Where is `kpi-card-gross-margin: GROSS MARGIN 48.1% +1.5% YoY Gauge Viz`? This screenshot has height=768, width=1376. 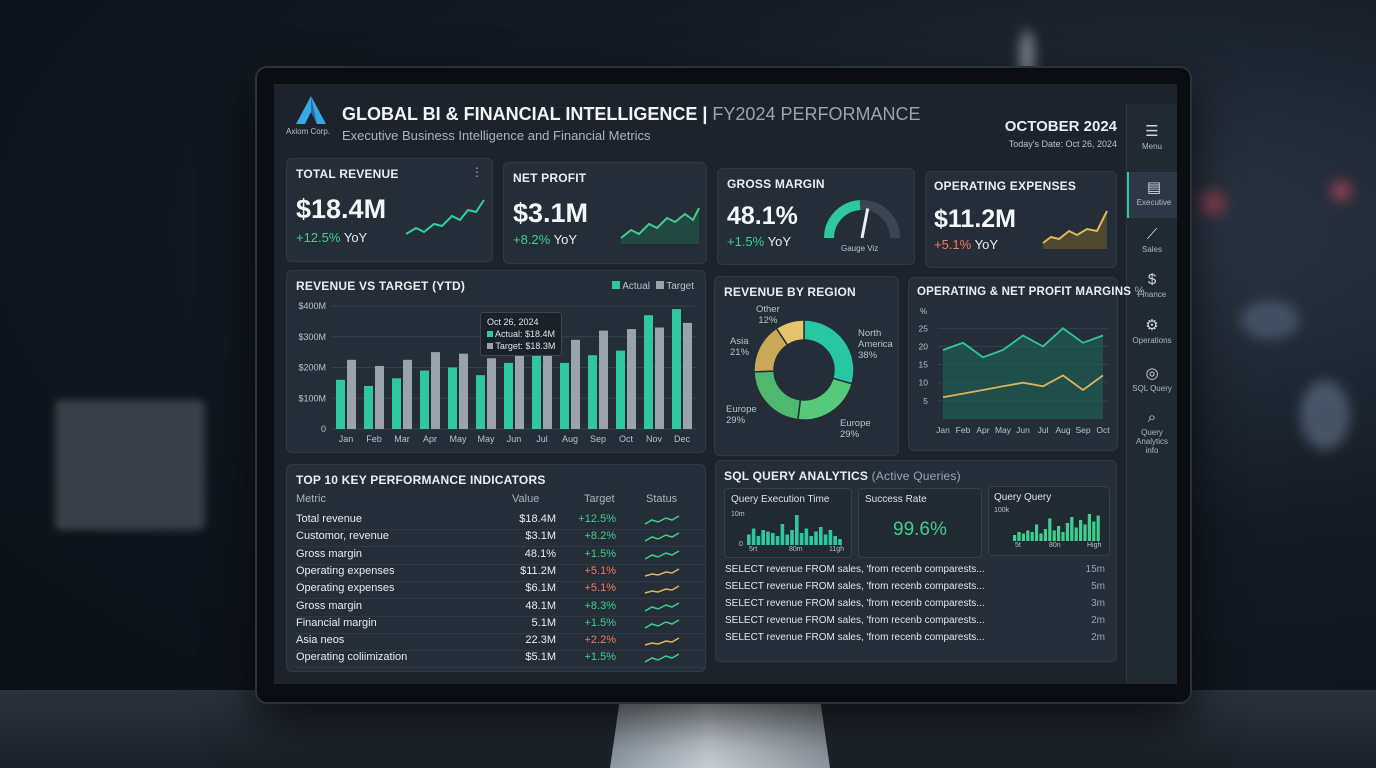 kpi-card-gross-margin: GROSS MARGIN 48.1% +1.5% YoY Gauge Viz is located at coordinates (816, 216).